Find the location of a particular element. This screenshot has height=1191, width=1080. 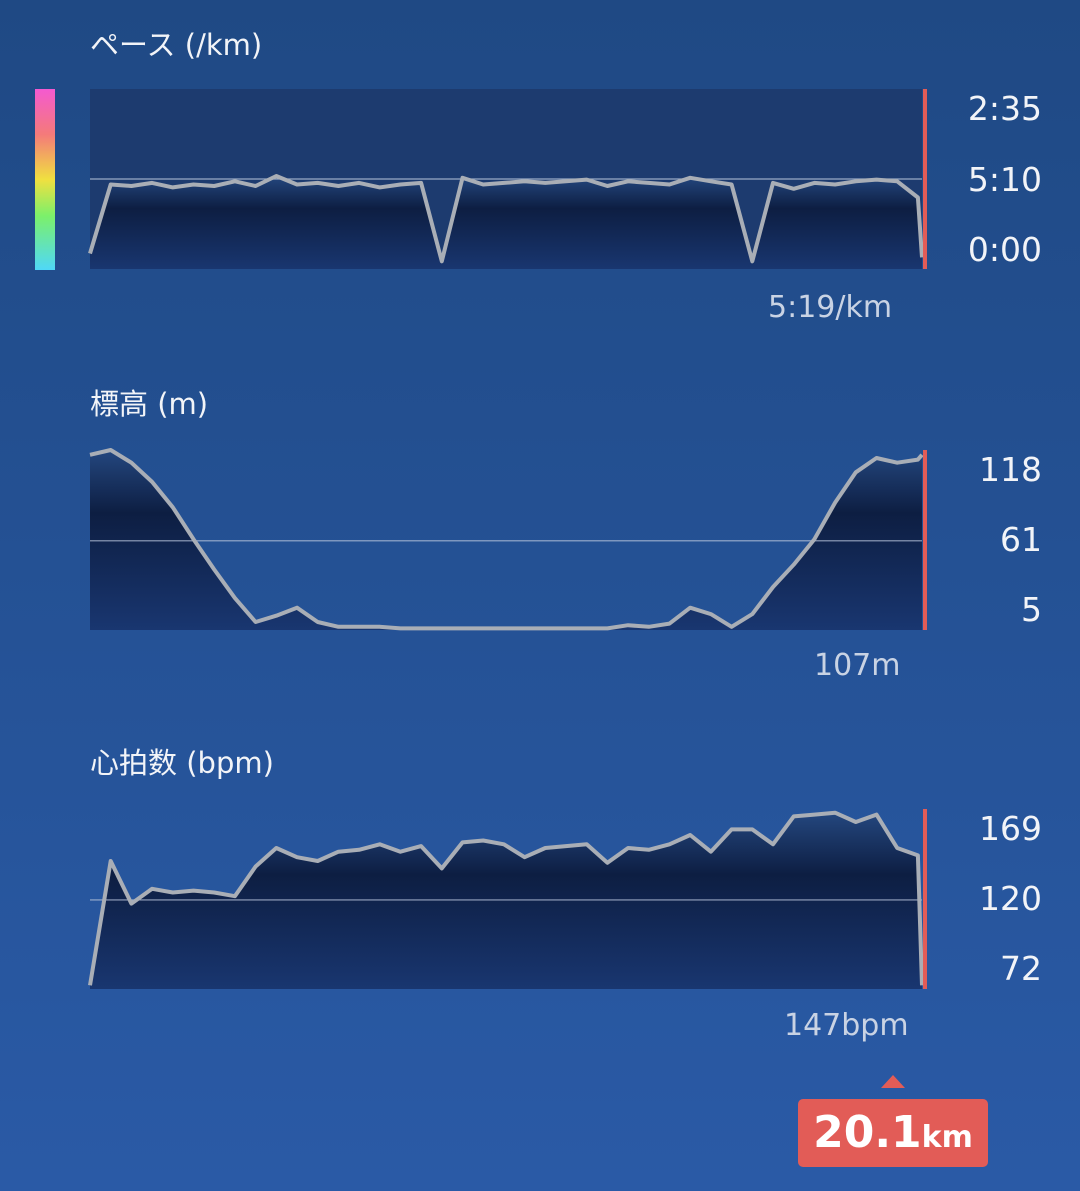

distance-value: 20.1 is located at coordinates (867, 1132).